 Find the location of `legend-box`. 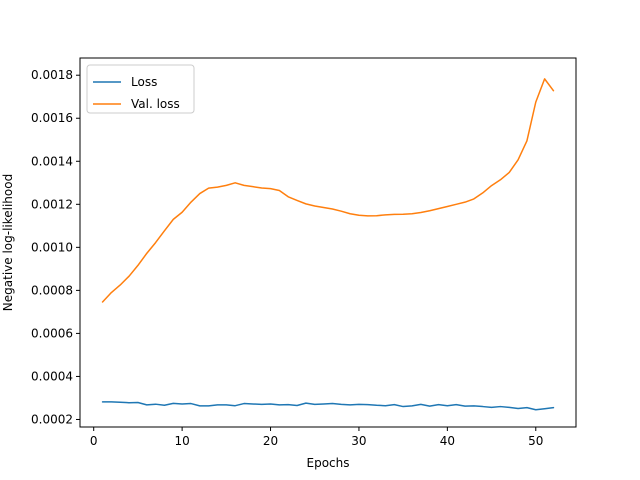

legend-box is located at coordinates (140, 89).